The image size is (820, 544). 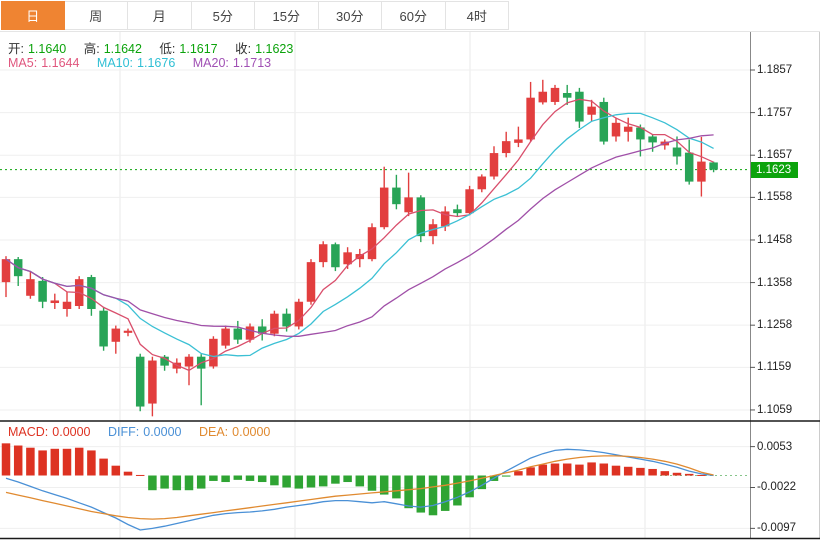 What do you see at coordinates (33, 15) in the screenshot?
I see `tab-interval-0: 日` at bounding box center [33, 15].